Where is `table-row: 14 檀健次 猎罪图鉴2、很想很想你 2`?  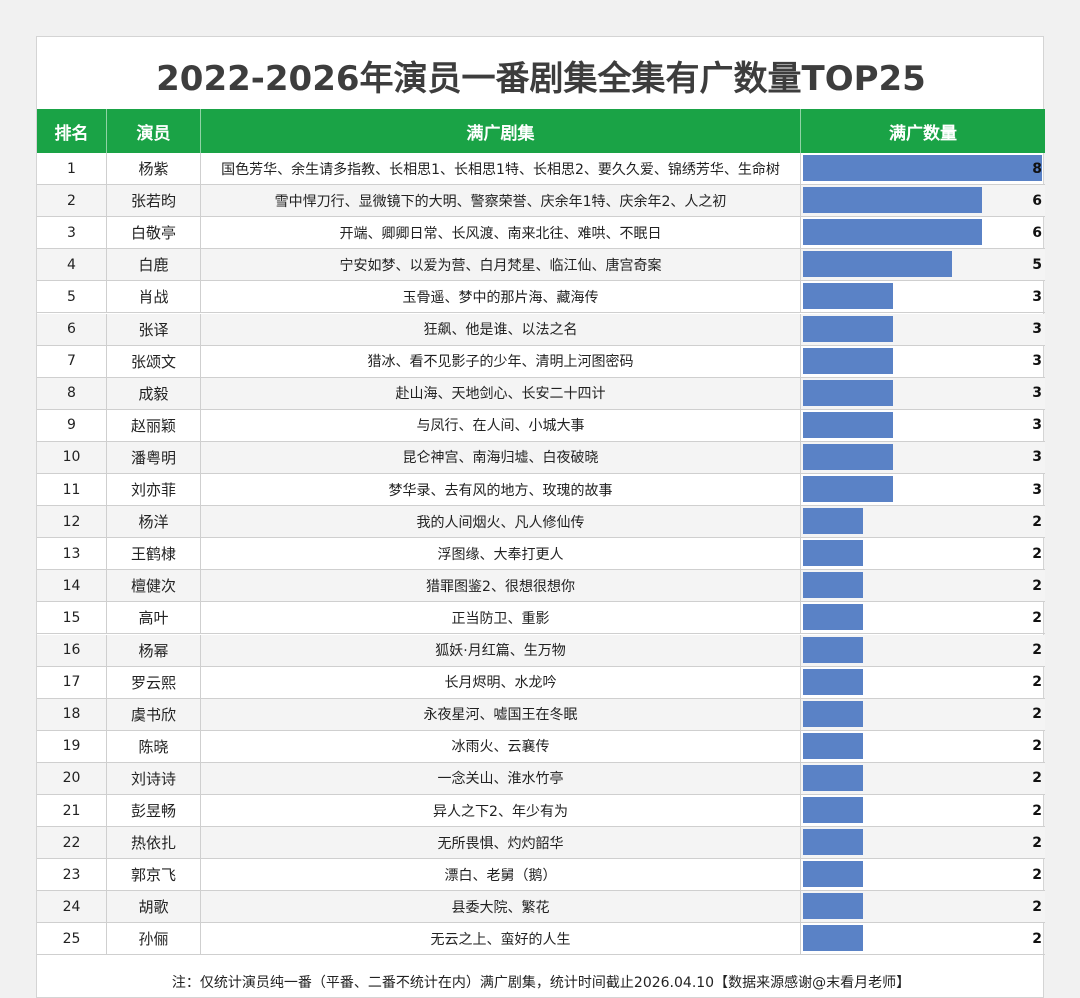
table-row: 14 檀健次 猎罪图鉴2、很想很想你 2 is located at coordinates (541, 586).